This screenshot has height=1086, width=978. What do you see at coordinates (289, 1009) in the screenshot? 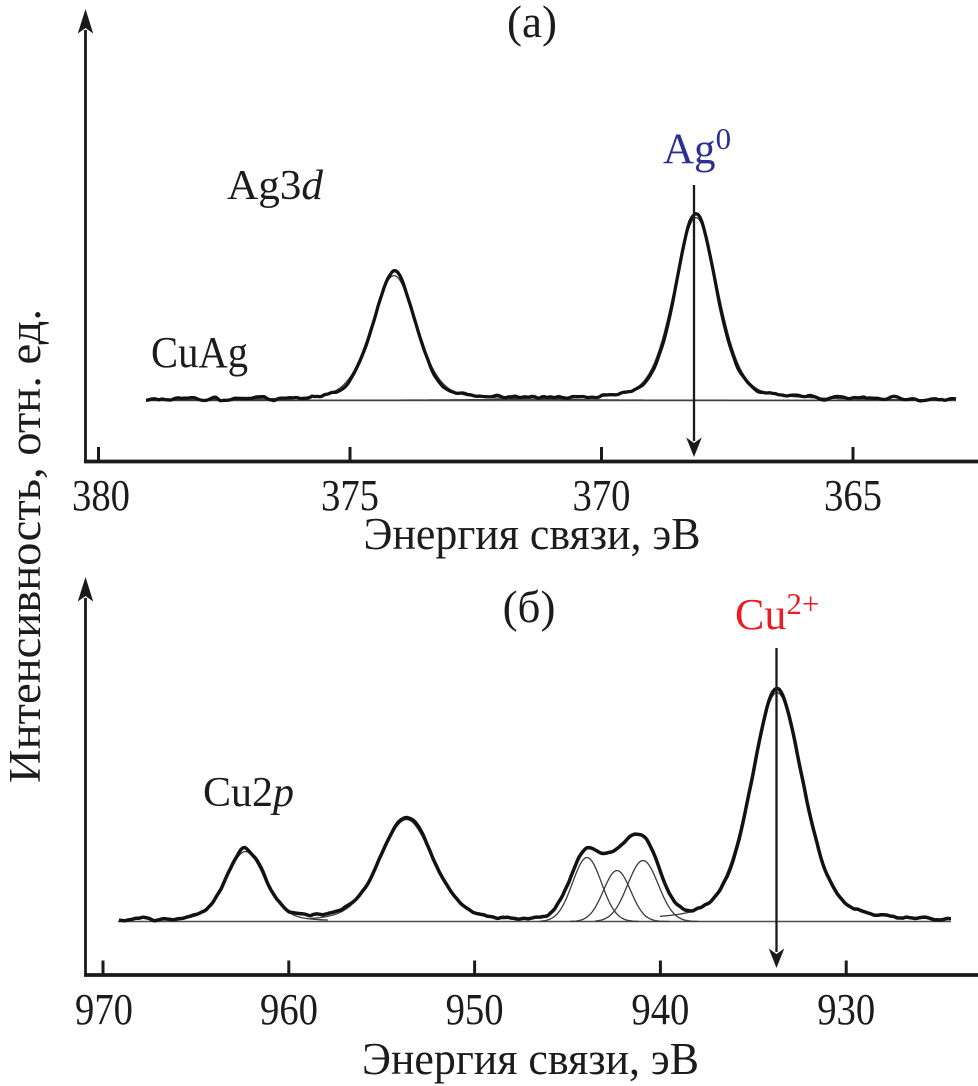
I see `svg-text: 960` at bounding box center [289, 1009].